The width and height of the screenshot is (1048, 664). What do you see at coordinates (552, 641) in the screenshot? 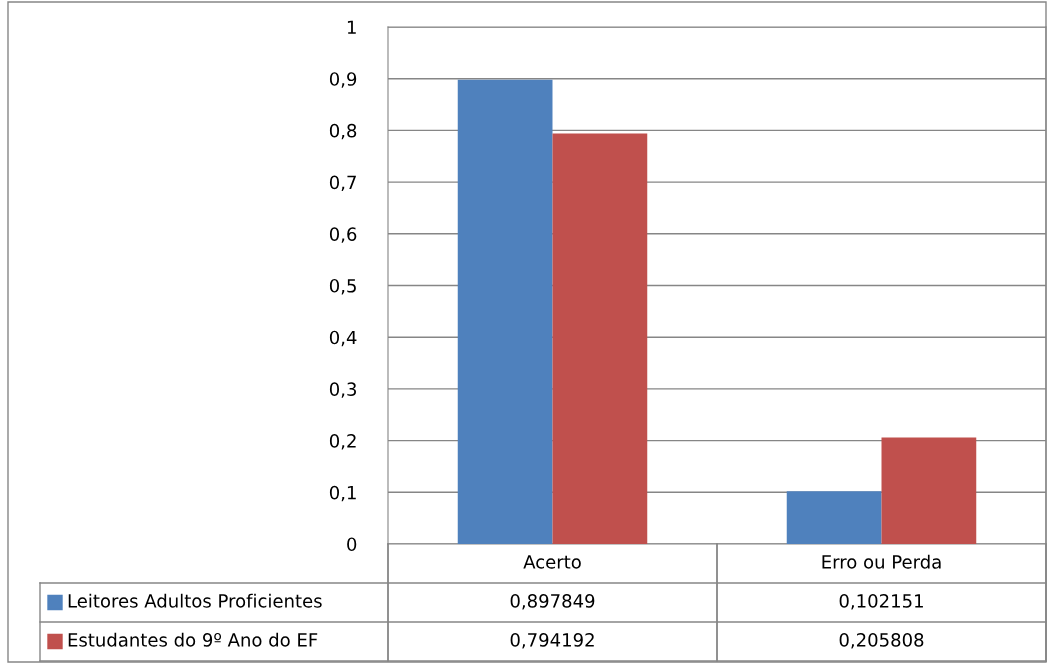
I see `data-label: 0,794192` at bounding box center [552, 641].